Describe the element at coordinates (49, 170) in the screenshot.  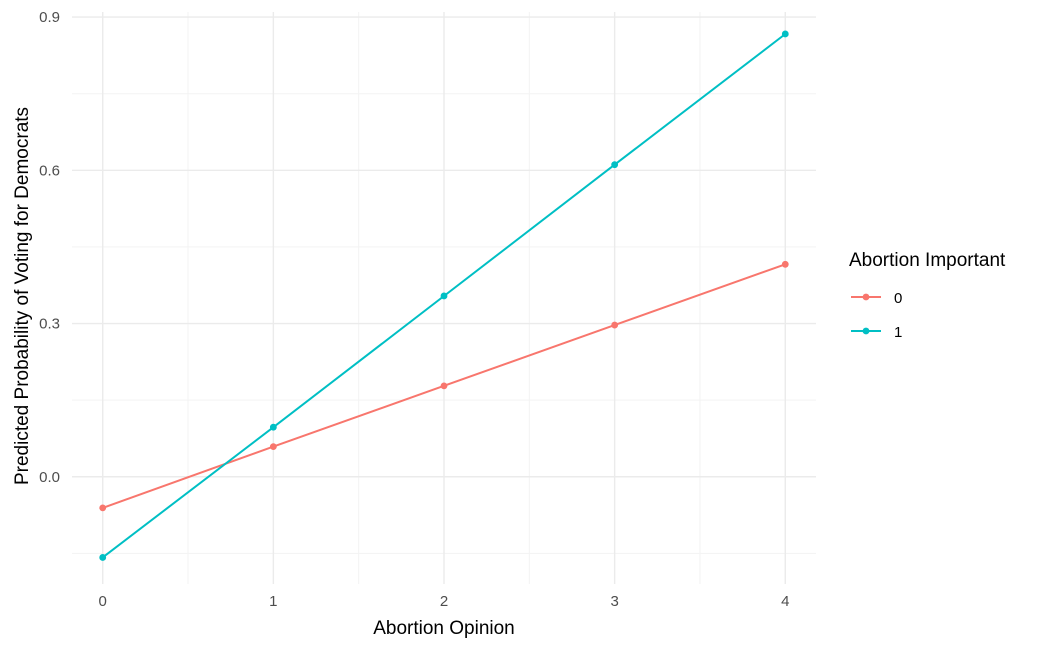
I see `y-tick-label: 0.6` at that location.